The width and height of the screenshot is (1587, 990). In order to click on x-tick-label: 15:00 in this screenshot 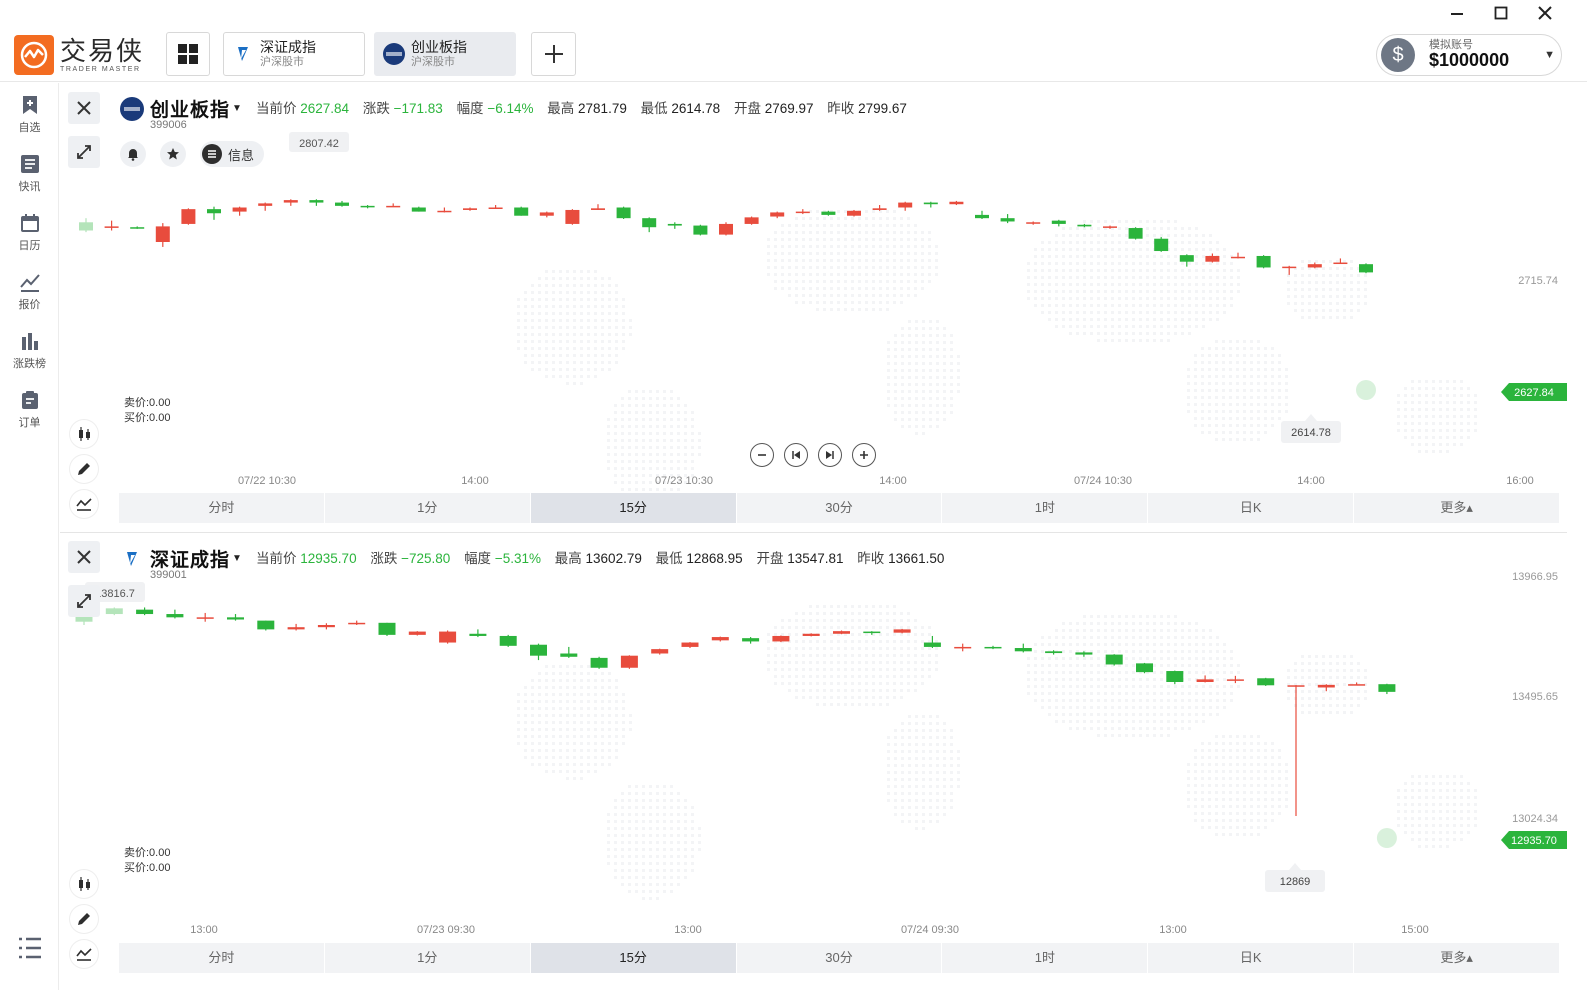, I will do `click(1415, 930)`.